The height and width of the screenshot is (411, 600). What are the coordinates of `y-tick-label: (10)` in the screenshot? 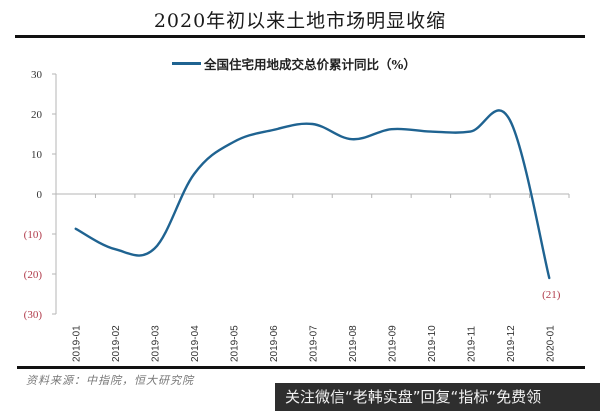 It's located at (33, 235).